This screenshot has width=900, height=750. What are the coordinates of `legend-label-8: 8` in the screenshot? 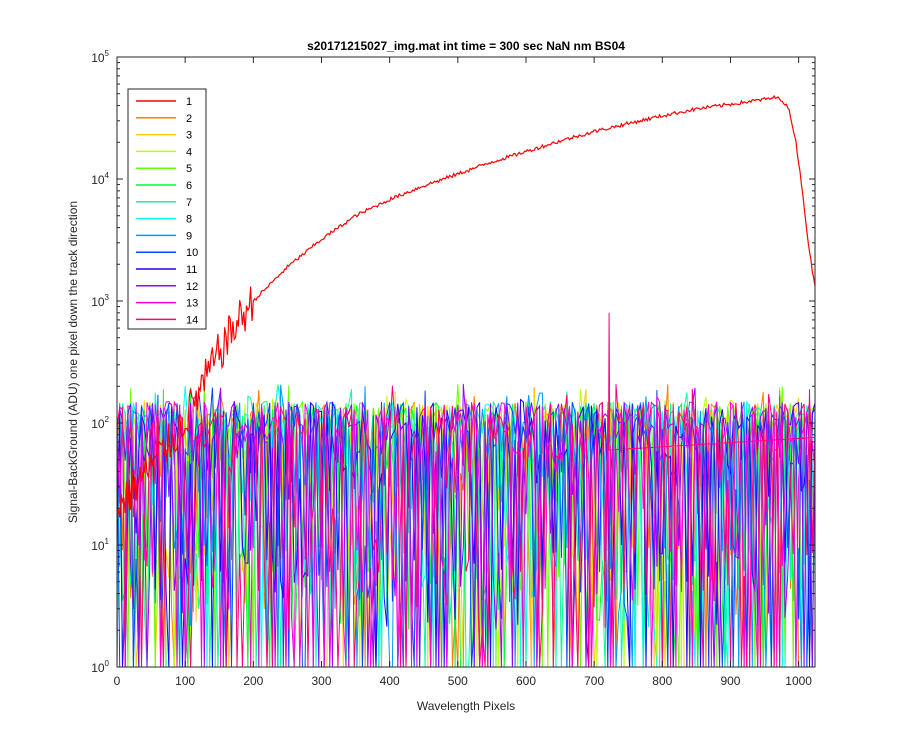 It's located at (189, 220).